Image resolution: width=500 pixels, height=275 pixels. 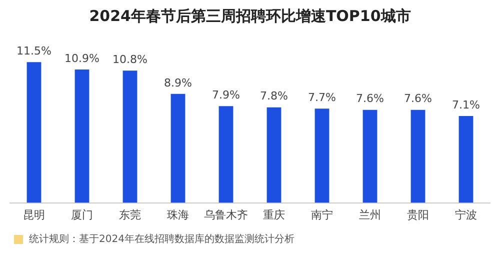 What do you see at coordinates (178, 83) in the screenshot?
I see `data-label: 8.9%` at bounding box center [178, 83].